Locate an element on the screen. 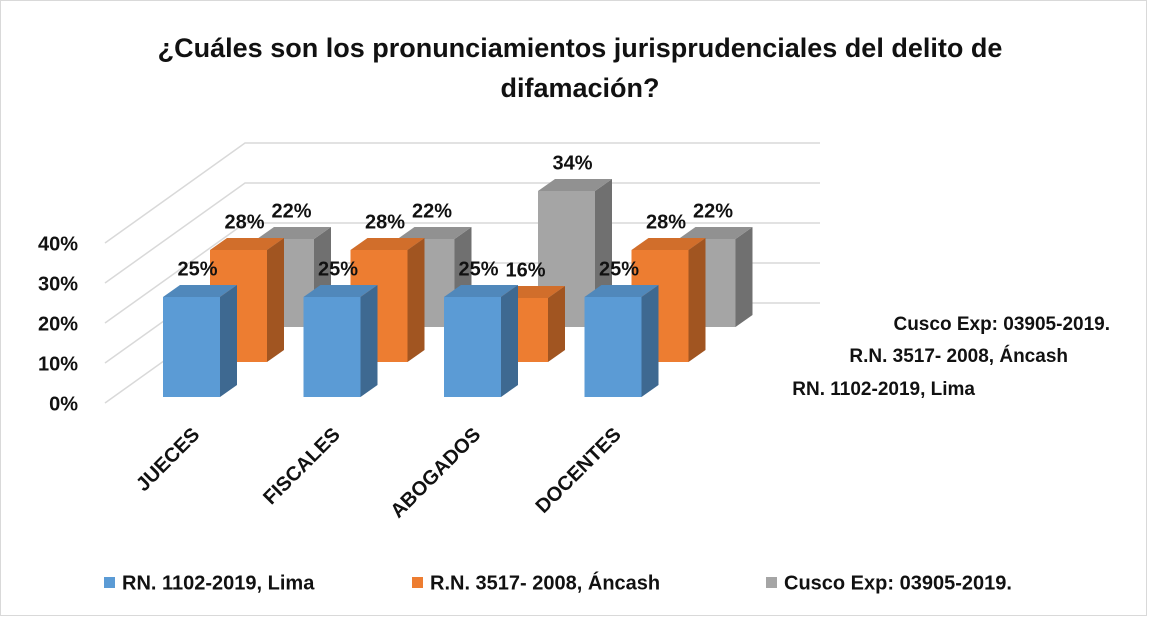  depth-axis-label: Cusco Exp: 03905-2019. is located at coordinates (1001, 324).